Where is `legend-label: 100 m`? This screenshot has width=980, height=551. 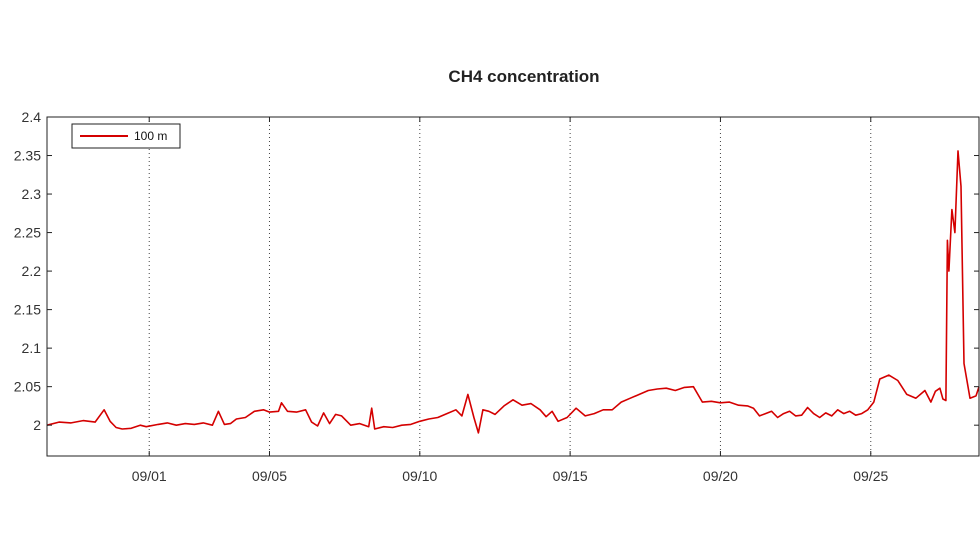
legend-label: 100 m is located at coordinates (150, 136).